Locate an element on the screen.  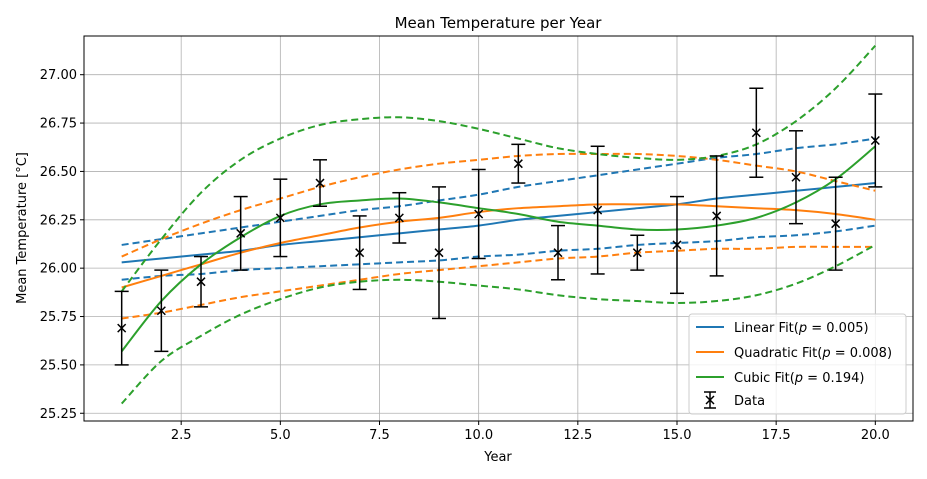
x-axis-label: Year is located at coordinates (497, 457).